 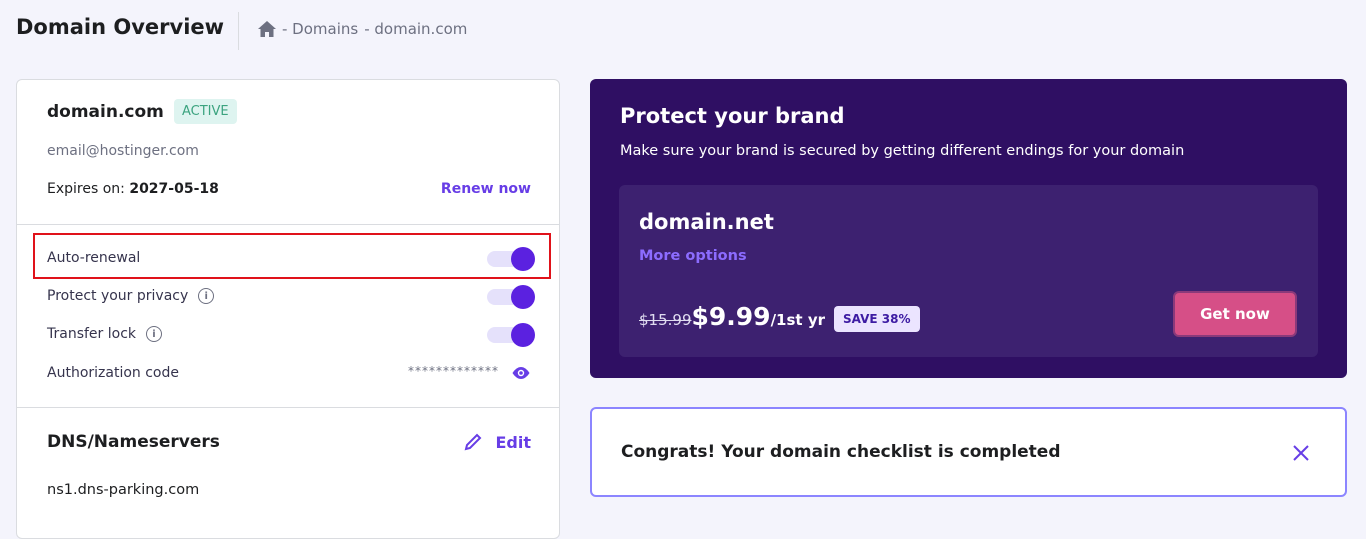 I want to click on status-badge: ACTIVE, so click(x=205, y=111).